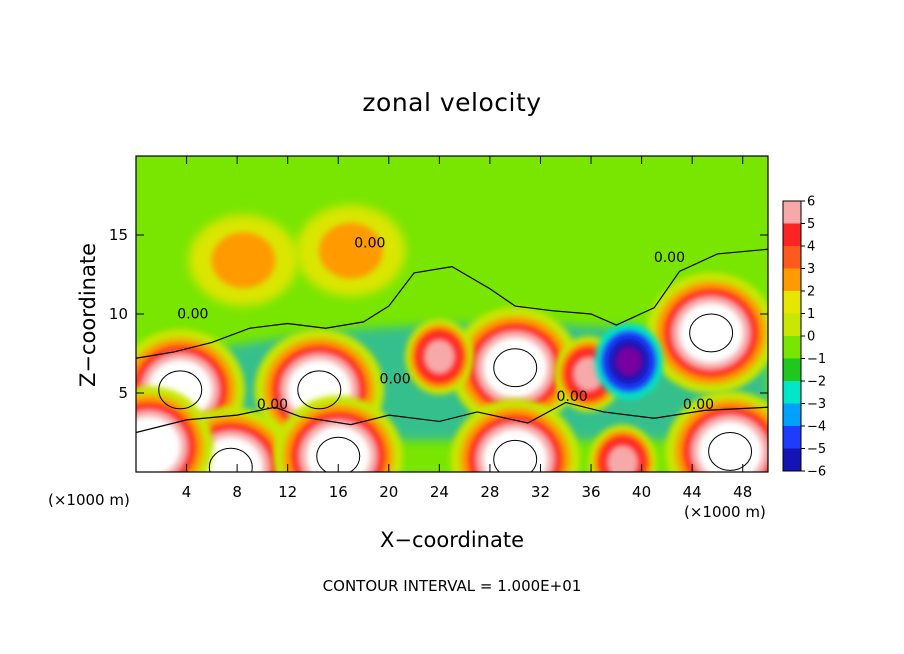 The image size is (904, 654). Describe the element at coordinates (669, 258) in the screenshot. I see `contour-label-5: 0.00` at that location.